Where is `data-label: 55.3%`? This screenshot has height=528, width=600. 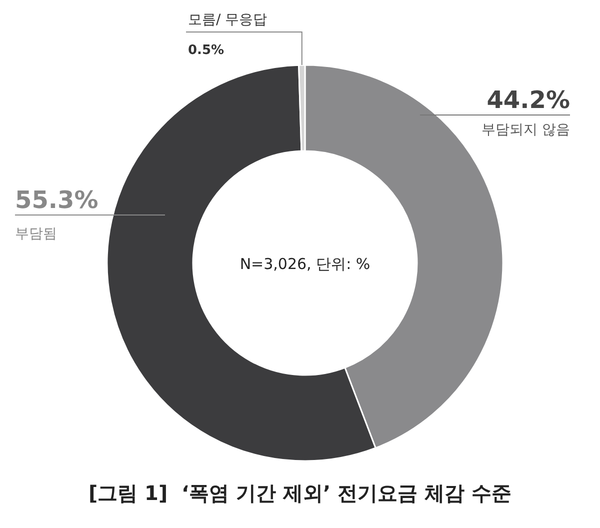 data-label: 55.3% is located at coordinates (56, 200).